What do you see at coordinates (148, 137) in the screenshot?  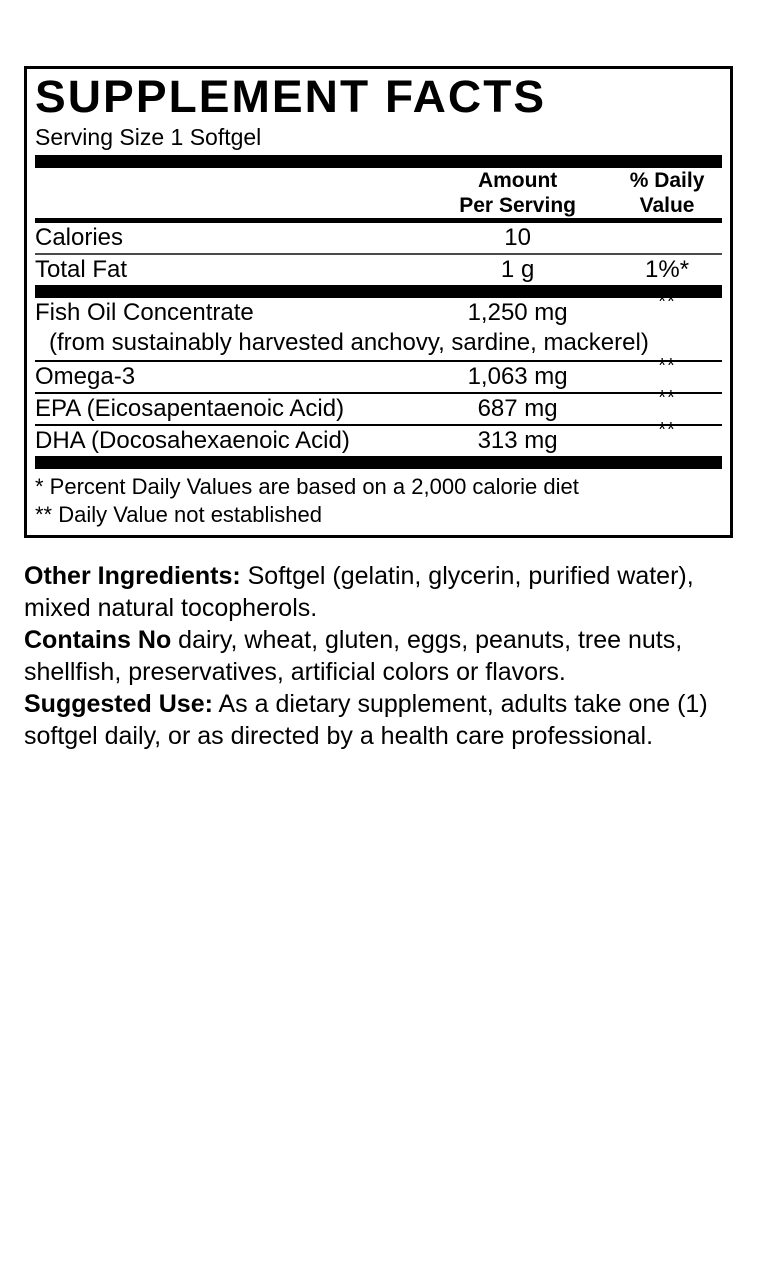 I see `serving-size-text: Serving Size 1 Softgel` at bounding box center [148, 137].